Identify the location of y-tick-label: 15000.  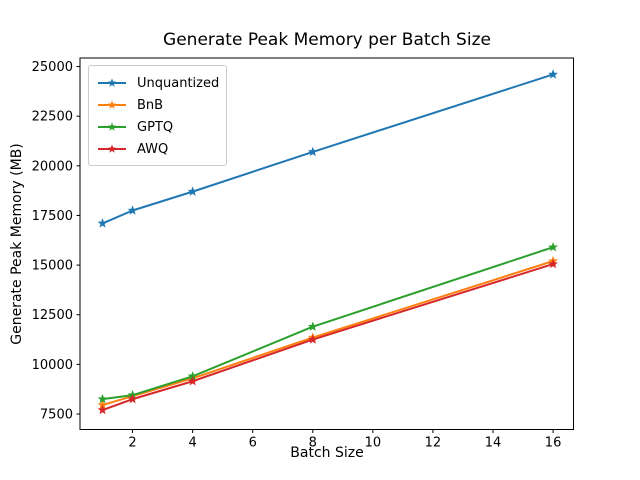
(52, 266).